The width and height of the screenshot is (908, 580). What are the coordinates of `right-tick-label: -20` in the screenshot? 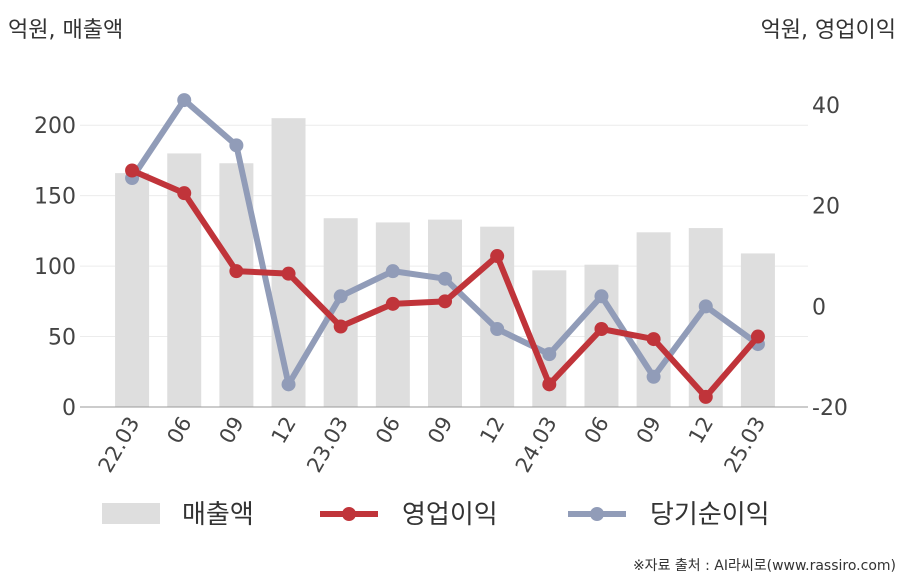 It's located at (830, 408).